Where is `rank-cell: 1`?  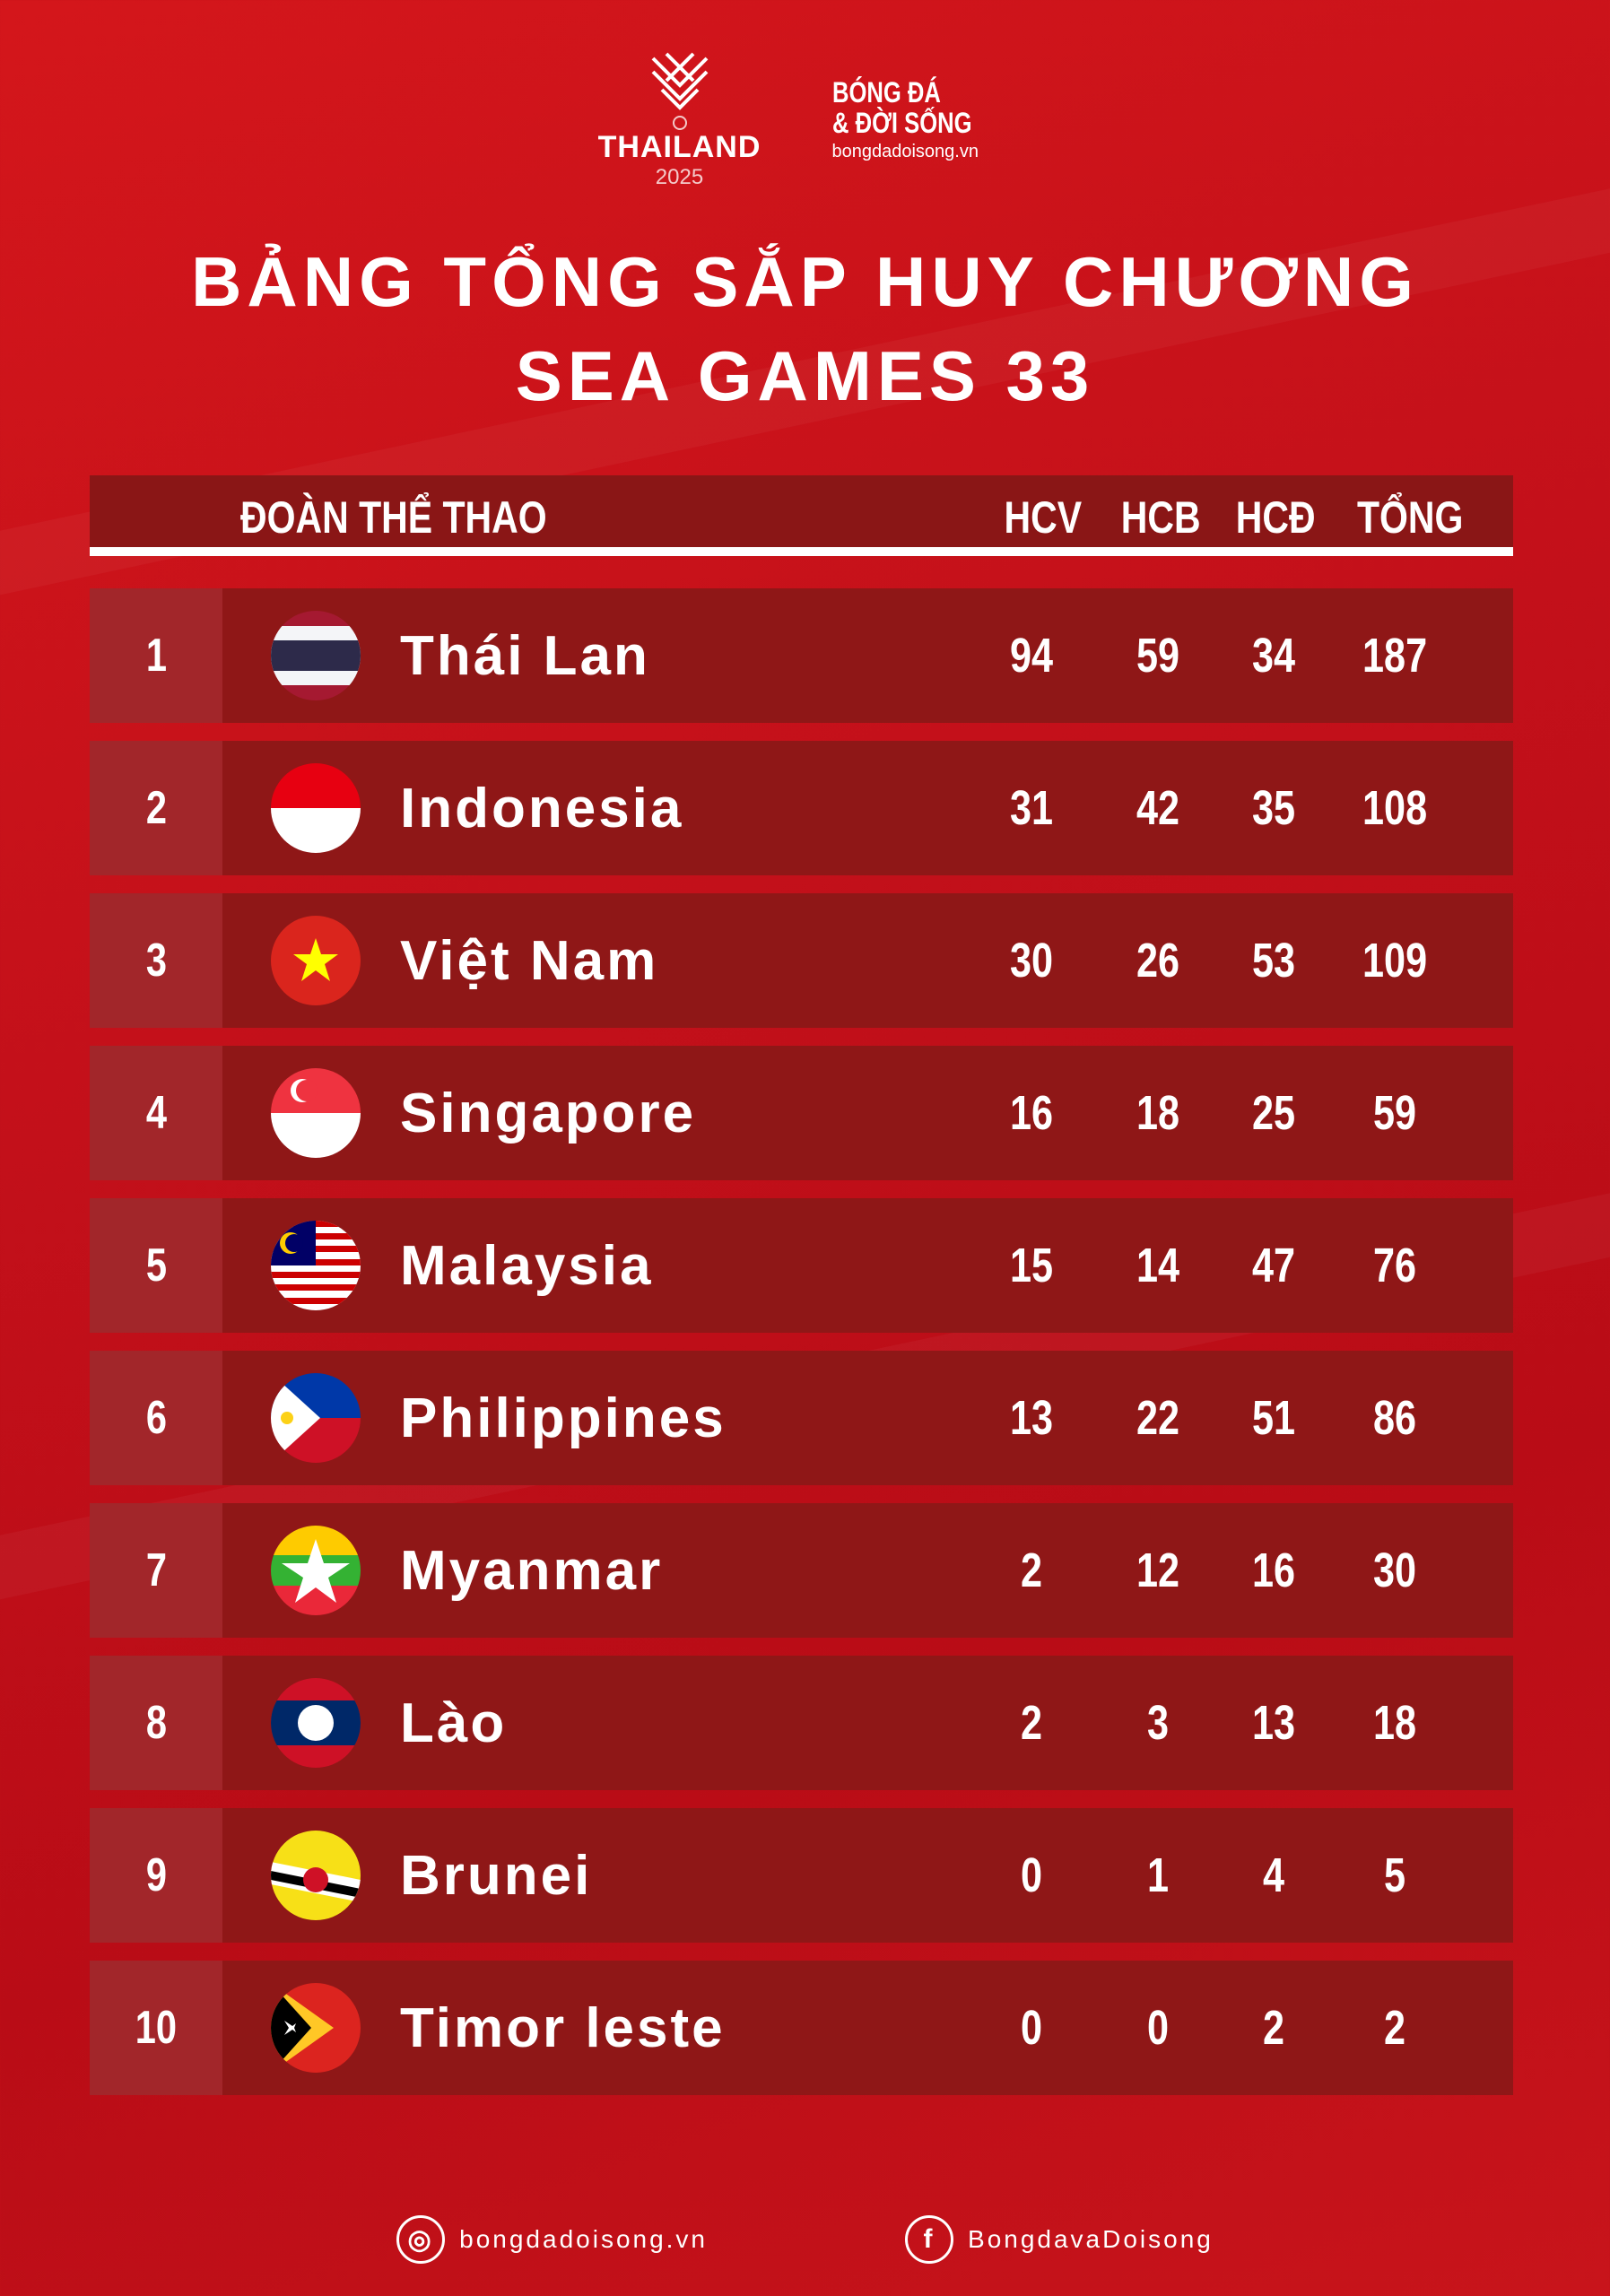 rank-cell: 1 is located at coordinates (156, 655).